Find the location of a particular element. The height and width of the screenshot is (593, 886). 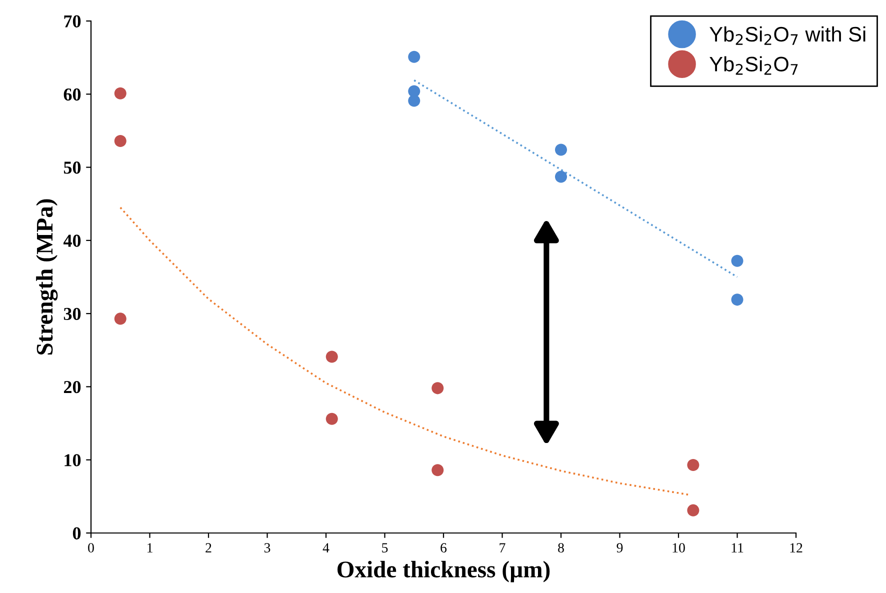

x-tick-label: 2 is located at coordinates (209, 547).